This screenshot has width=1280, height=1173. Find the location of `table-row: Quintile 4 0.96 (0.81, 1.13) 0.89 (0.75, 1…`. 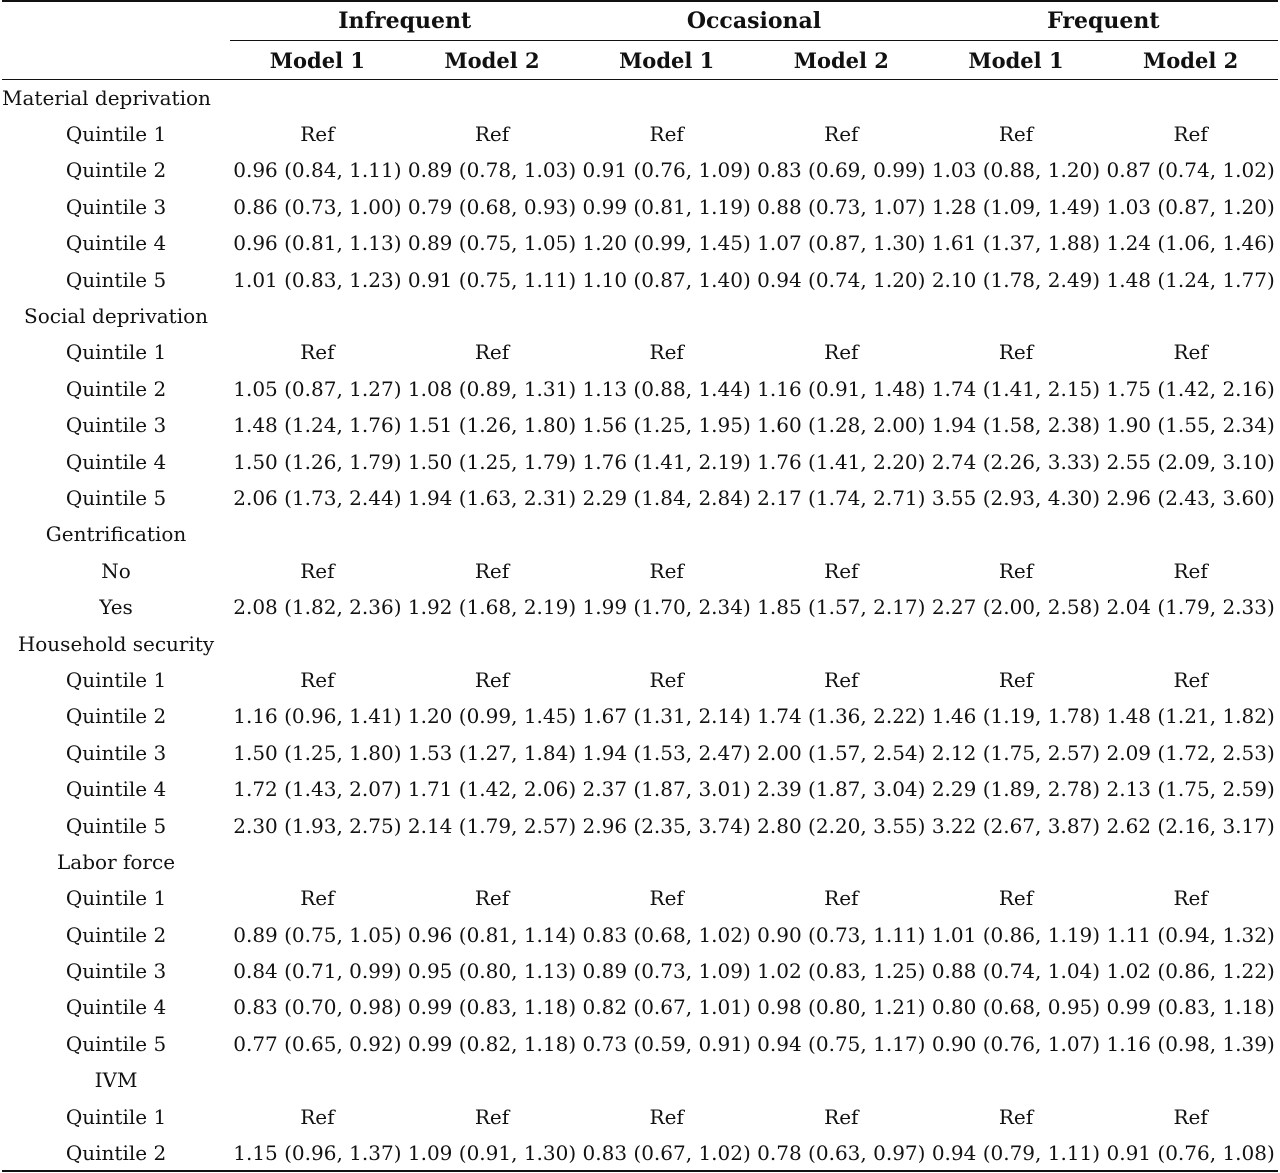

table-row: Quintile 4 0.96 (0.81, 1.13) 0.89 (0.75, 1… is located at coordinates (640, 243).